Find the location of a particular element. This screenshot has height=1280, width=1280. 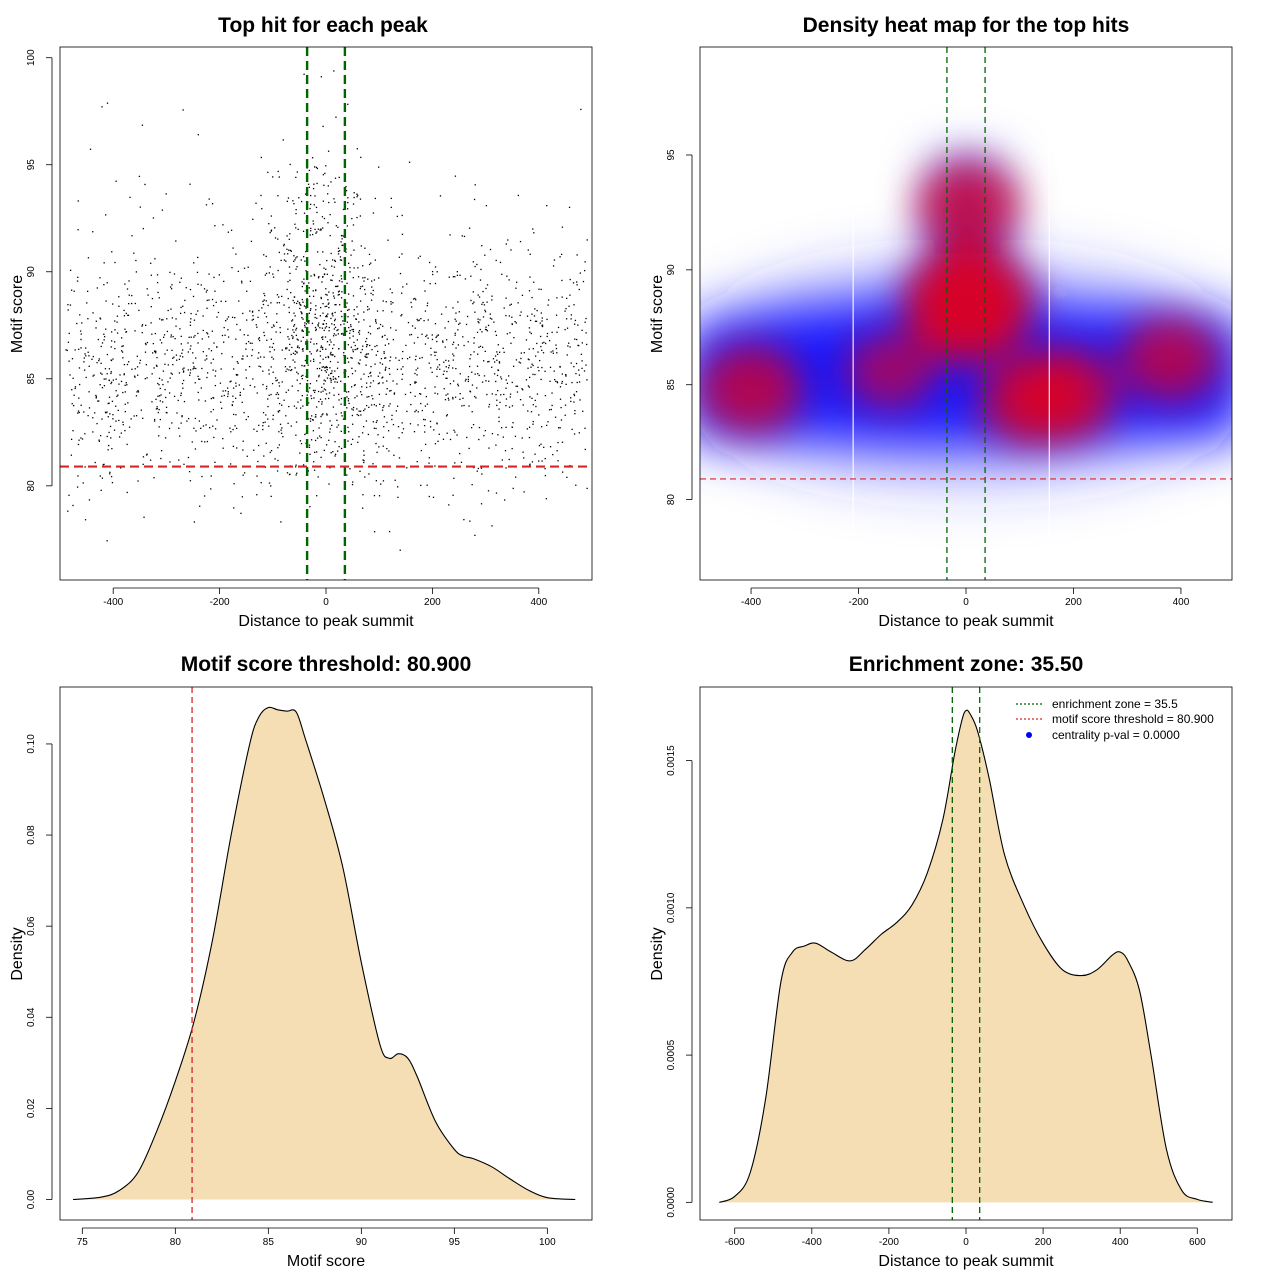

scatter-x-tick-label: 0 is located at coordinates (326, 602).